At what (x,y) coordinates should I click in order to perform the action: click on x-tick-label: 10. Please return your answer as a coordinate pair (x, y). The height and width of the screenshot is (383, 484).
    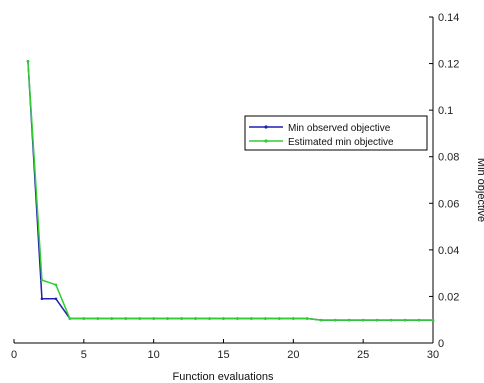
    Looking at the image, I should click on (154, 355).